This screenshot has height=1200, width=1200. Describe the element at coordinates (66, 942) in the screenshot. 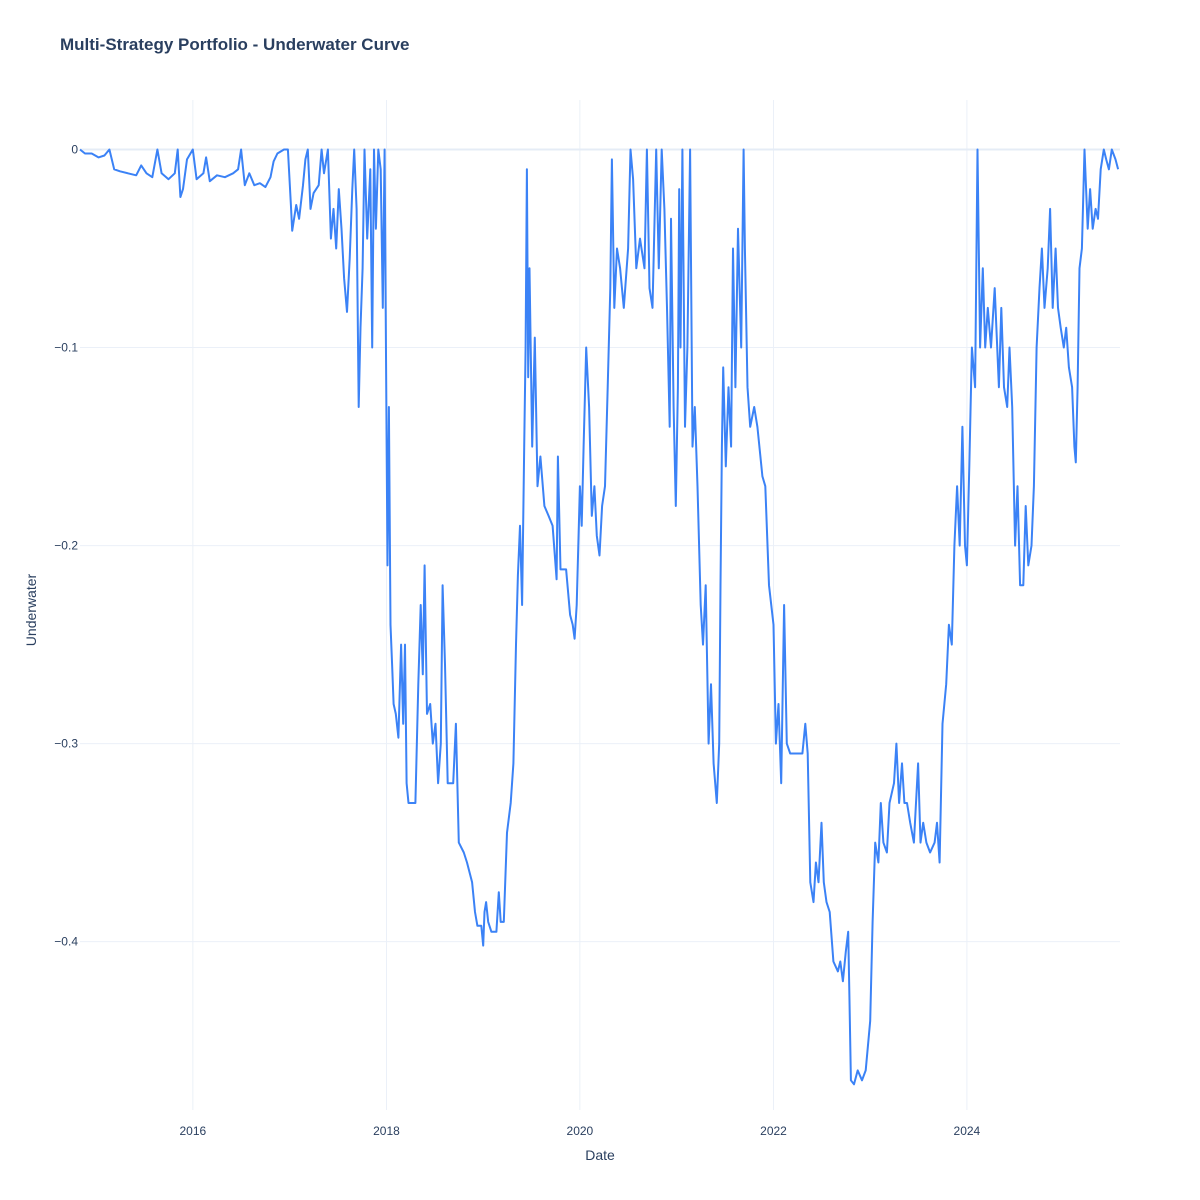

I see `y-tick-label: −0.4` at that location.